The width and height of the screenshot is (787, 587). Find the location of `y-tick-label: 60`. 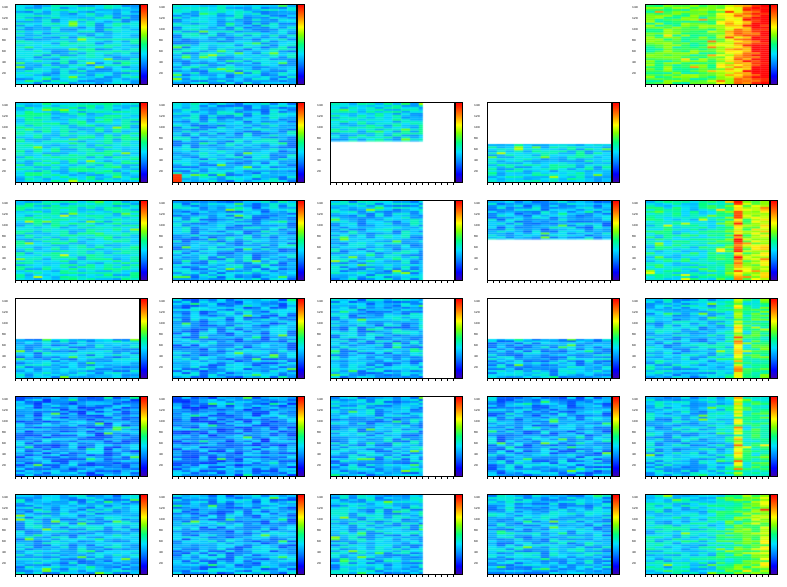

y-tick-label: 60 is located at coordinates (476, 345).